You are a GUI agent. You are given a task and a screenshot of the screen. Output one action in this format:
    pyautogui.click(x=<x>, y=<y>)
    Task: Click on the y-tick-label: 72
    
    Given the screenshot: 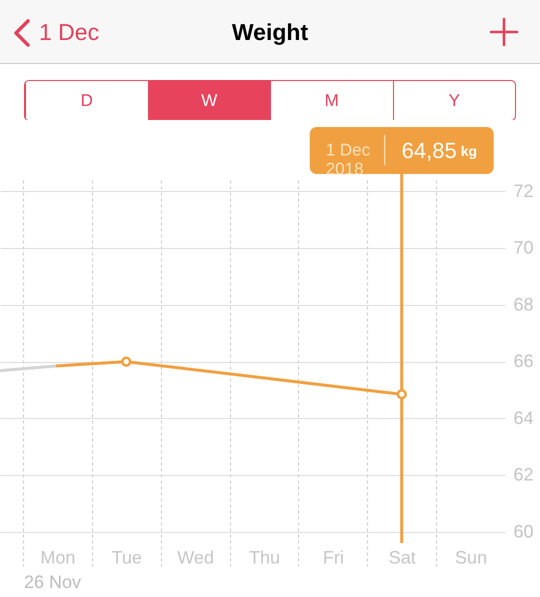 What is the action you would take?
    pyautogui.click(x=524, y=190)
    